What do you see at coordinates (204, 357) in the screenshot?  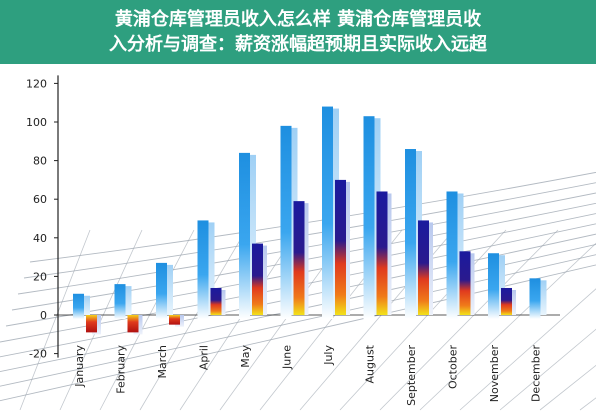 I see `x-tick-label: April` at bounding box center [204, 357].